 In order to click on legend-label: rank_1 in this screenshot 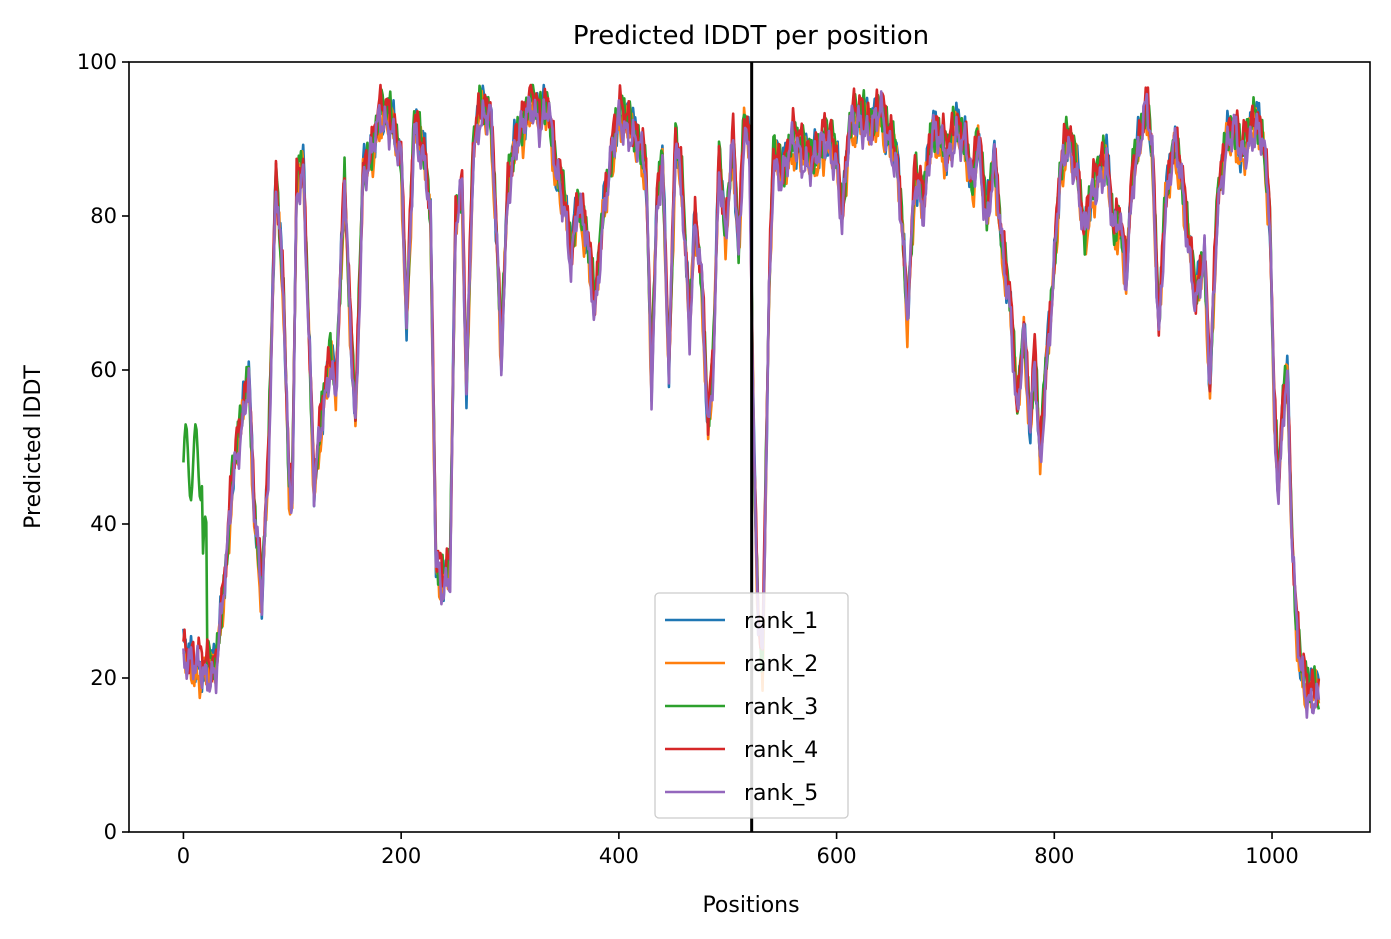, I will do `click(781, 621)`.